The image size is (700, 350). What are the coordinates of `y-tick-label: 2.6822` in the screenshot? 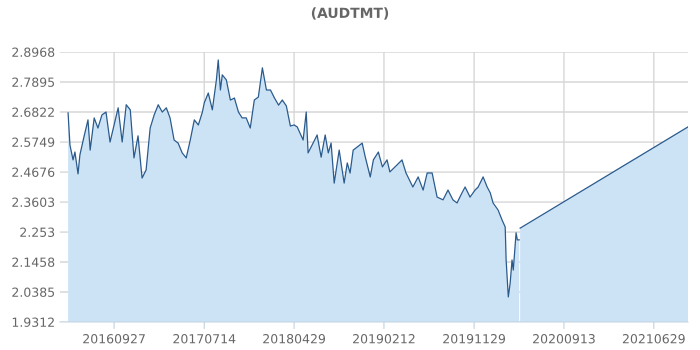 It's located at (33, 112).